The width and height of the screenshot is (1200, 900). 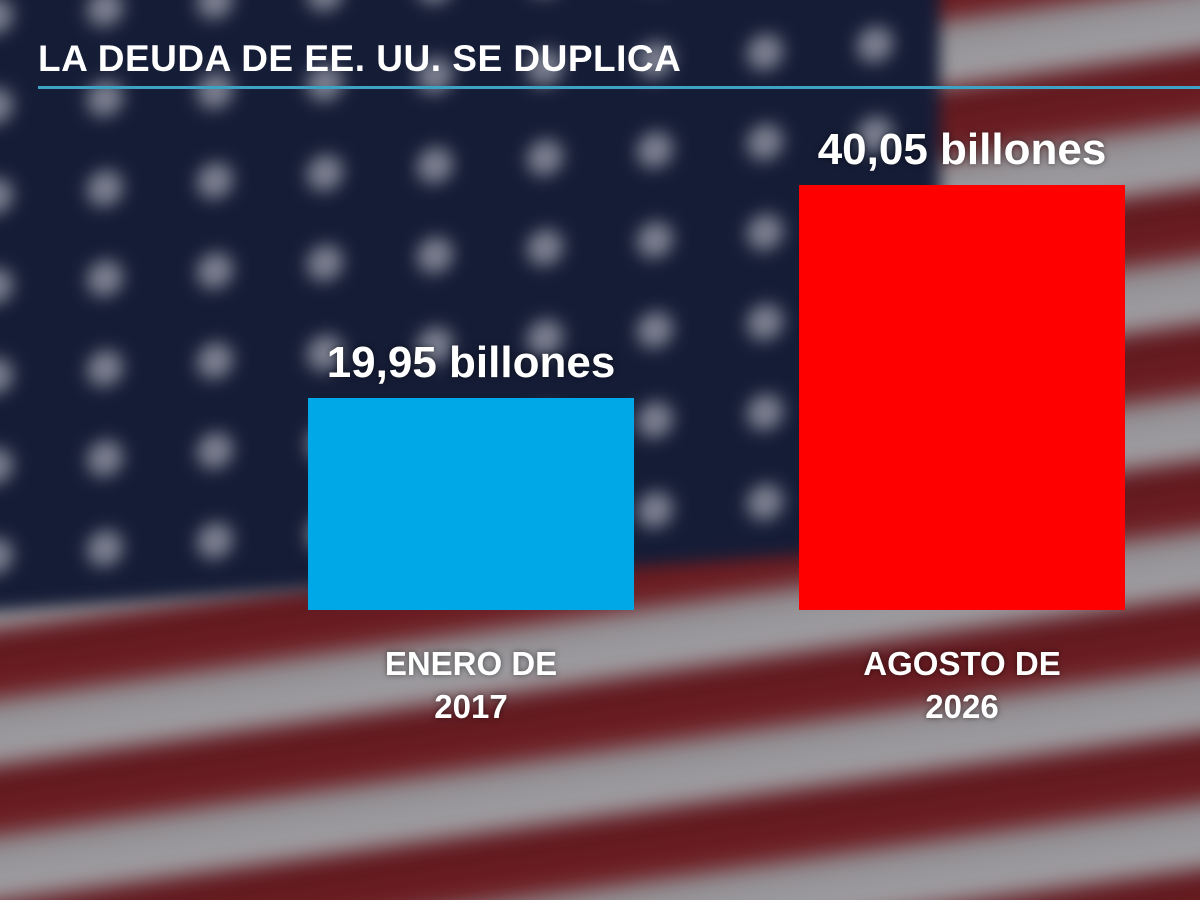 What do you see at coordinates (471, 363) in the screenshot?
I see `value-label: 19,95 billones` at bounding box center [471, 363].